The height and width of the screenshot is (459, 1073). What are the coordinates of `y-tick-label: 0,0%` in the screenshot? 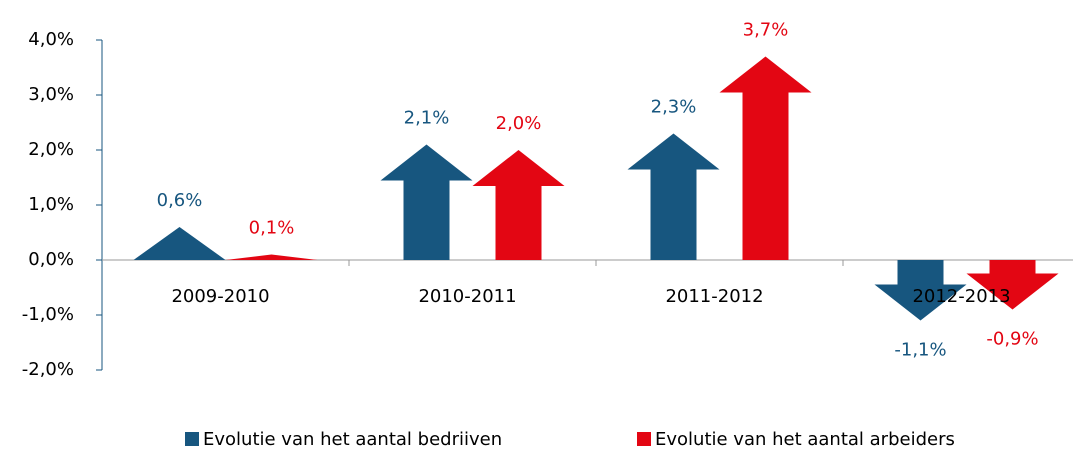 It's located at (51, 259).